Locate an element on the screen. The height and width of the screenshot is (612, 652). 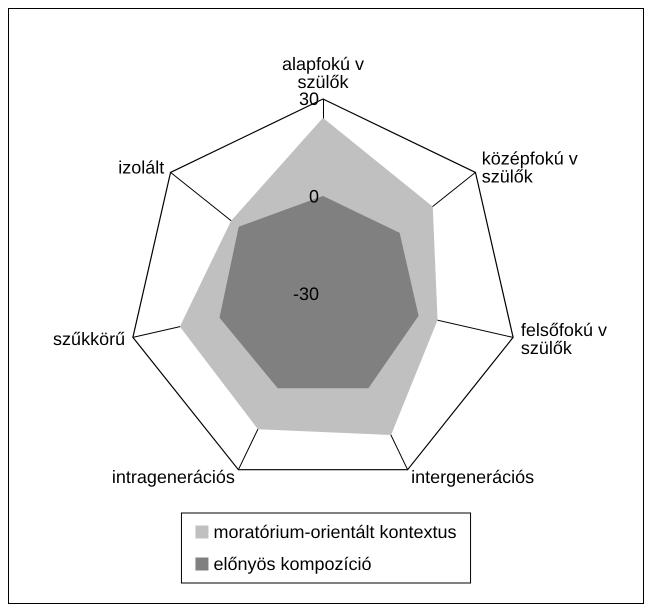
spoke-label: intergenerációs is located at coordinates (472, 476).